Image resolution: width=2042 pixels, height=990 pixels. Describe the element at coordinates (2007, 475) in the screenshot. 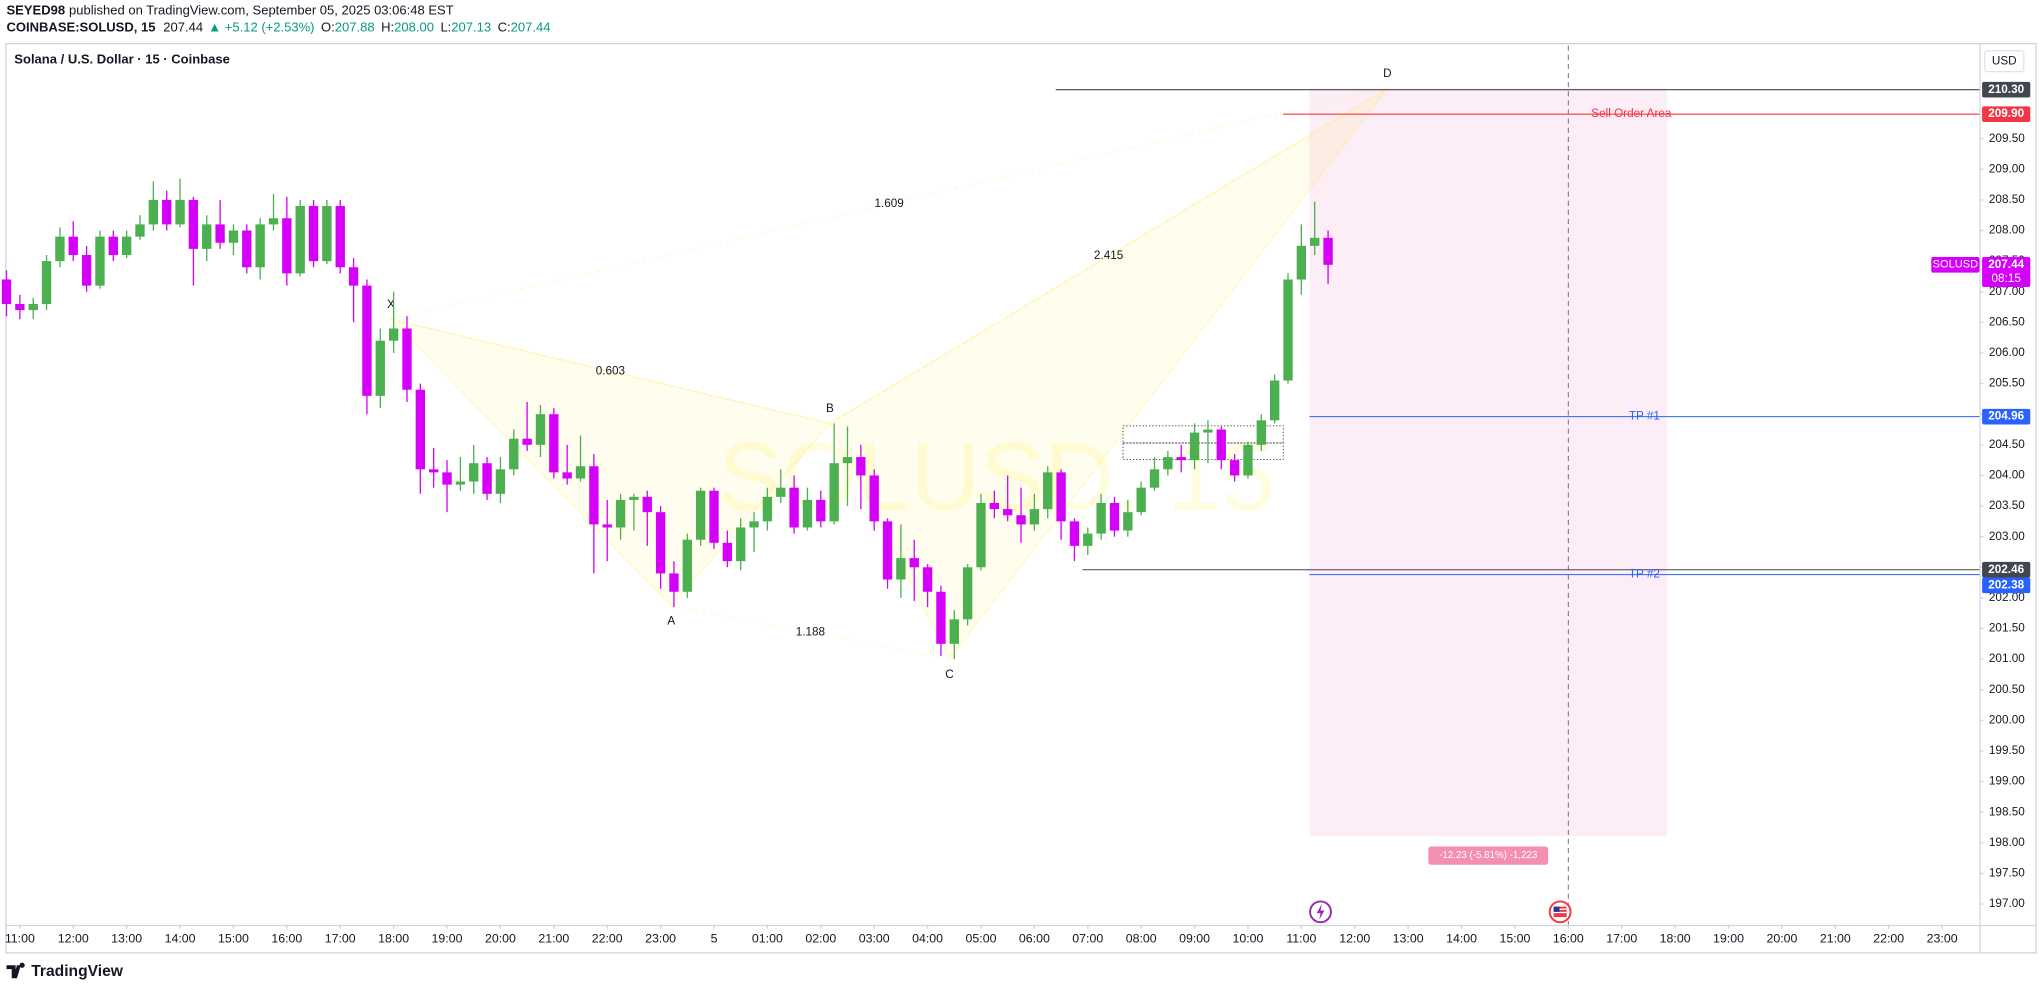

I see `y-tick-label: 204.00` at that location.